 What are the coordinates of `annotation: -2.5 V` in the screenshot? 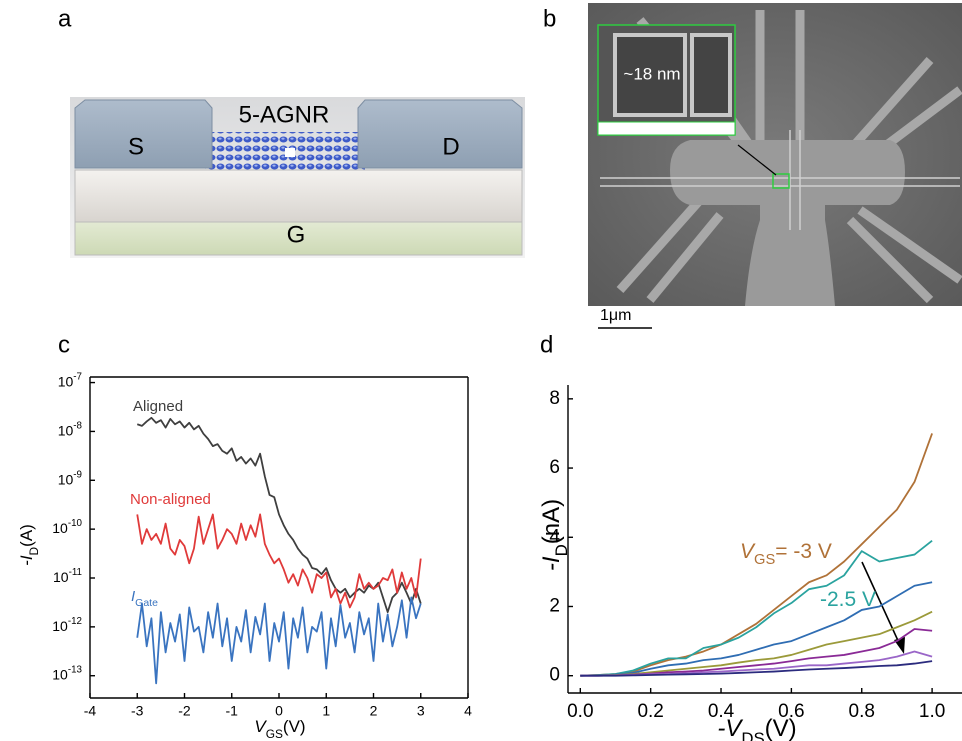 It's located at (848, 599).